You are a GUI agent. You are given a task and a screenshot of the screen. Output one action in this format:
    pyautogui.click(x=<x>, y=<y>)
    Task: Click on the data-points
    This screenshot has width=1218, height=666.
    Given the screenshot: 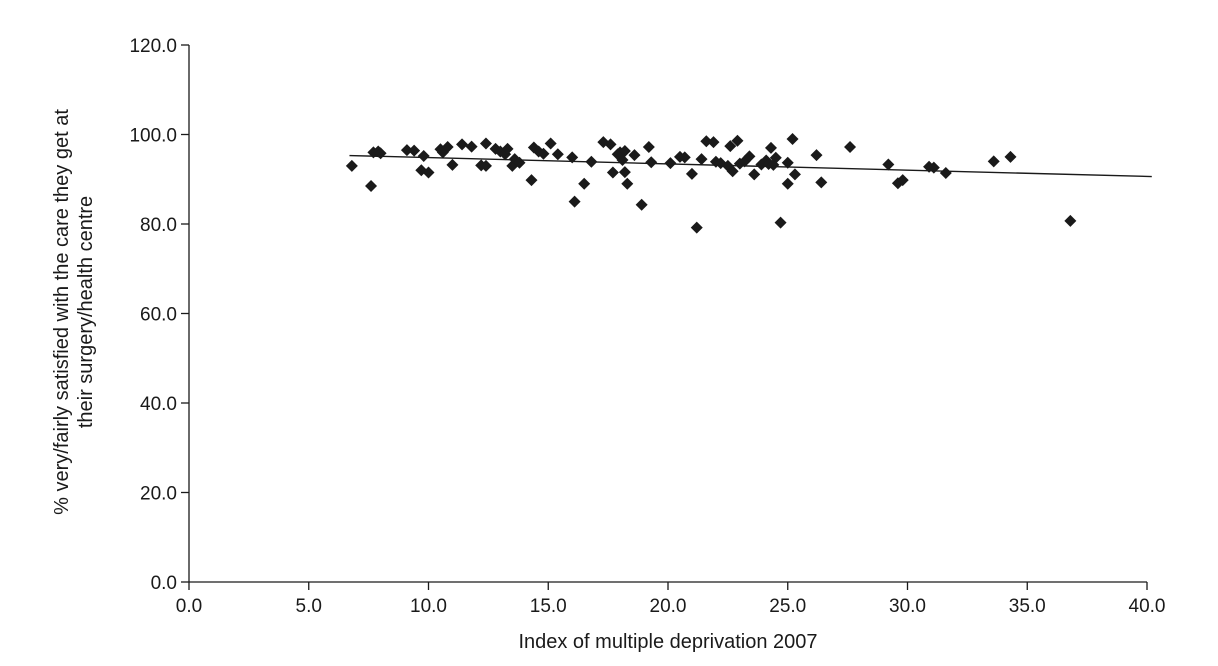 What is the action you would take?
    pyautogui.click(x=711, y=183)
    